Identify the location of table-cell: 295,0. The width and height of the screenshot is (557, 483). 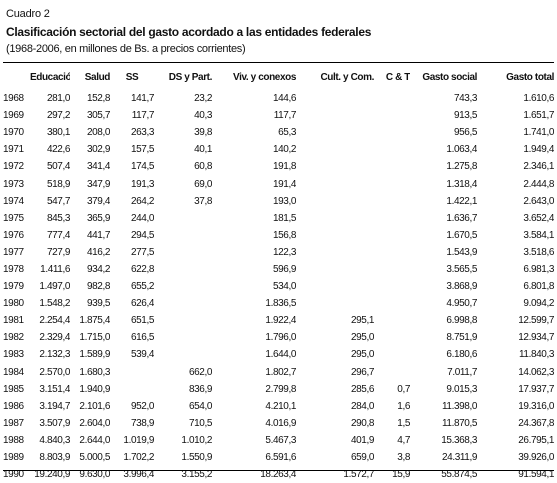
(362, 338).